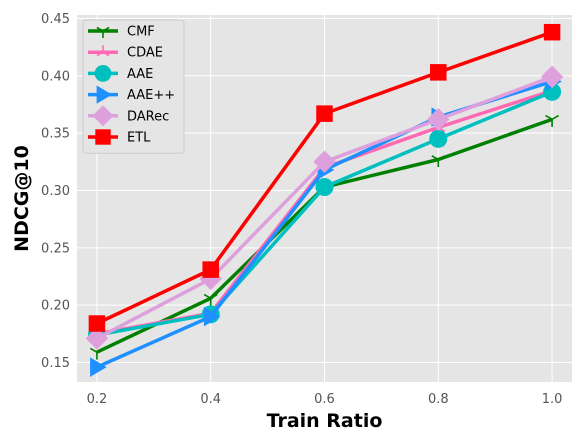 Image resolution: width=585 pixels, height=442 pixels. I want to click on legend-item: AAE, so click(120, 73).